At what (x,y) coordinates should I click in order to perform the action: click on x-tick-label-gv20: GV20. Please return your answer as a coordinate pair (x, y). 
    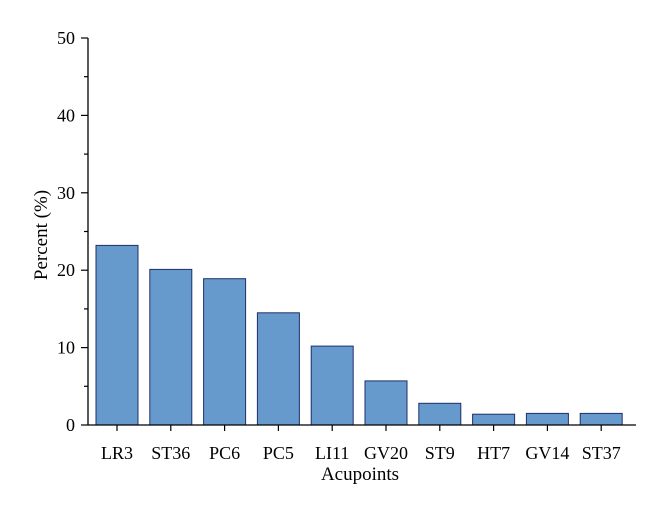
    Looking at the image, I should click on (386, 453).